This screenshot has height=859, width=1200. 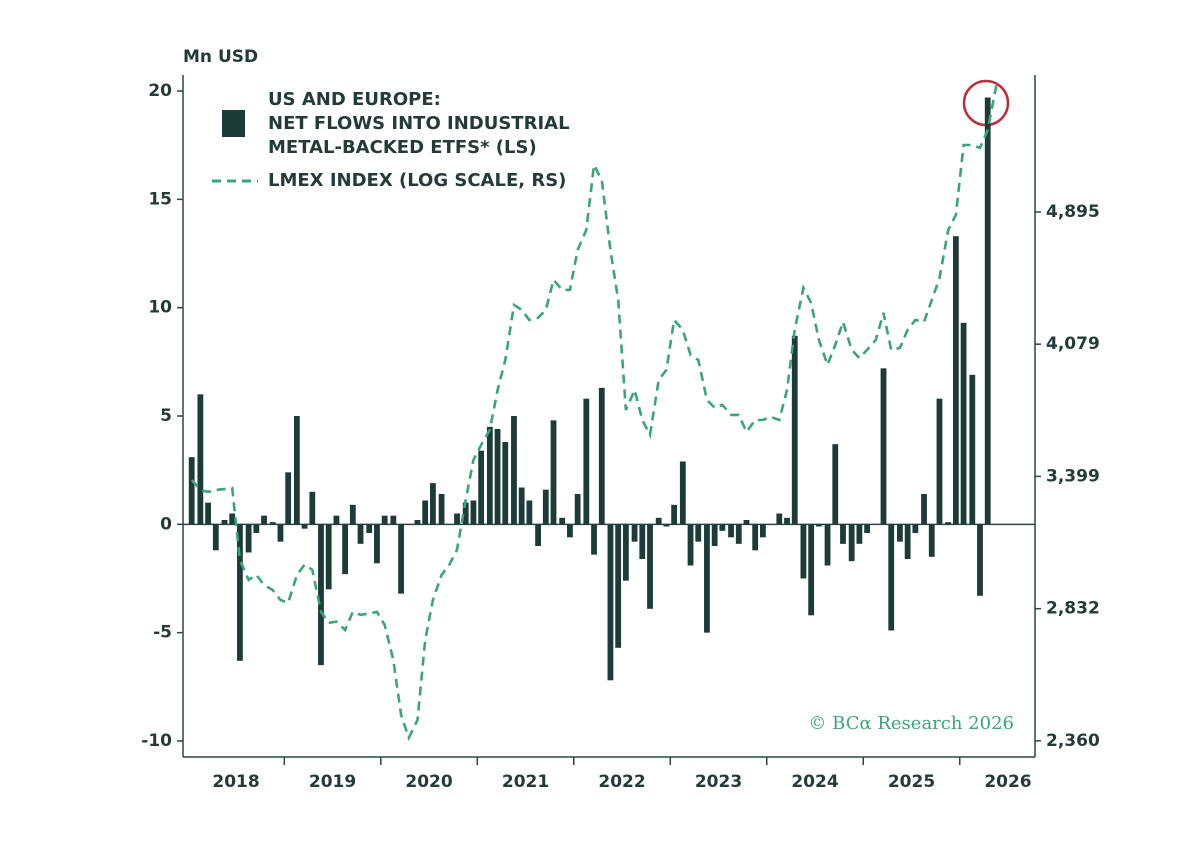 What do you see at coordinates (1073, 741) in the screenshot?
I see `y2-tick-label: 2,360` at bounding box center [1073, 741].